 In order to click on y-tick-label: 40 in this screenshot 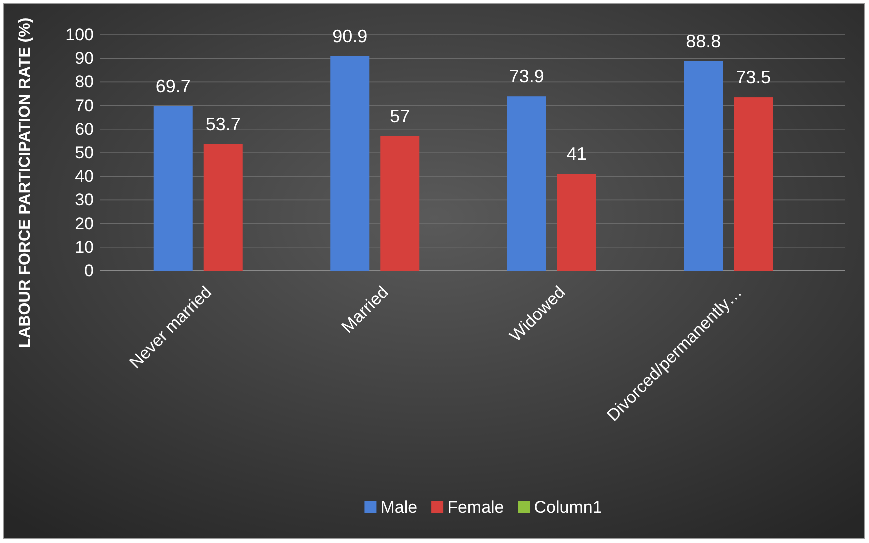, I will do `click(84, 176)`.